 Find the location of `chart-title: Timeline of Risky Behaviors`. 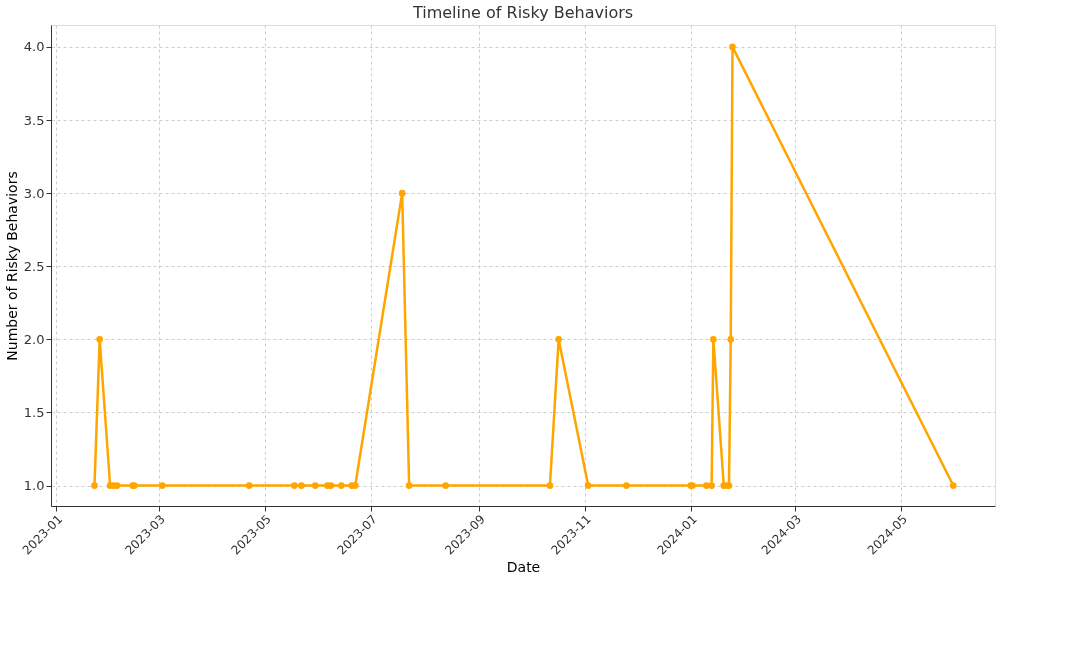

chart-title: Timeline of Risky Behaviors is located at coordinates (522, 12).